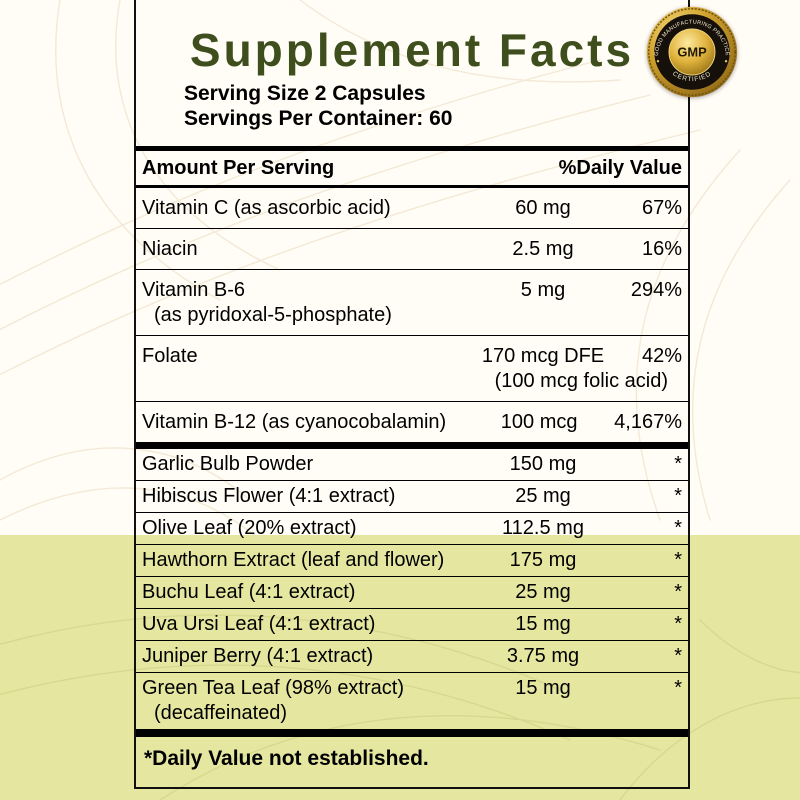 Image resolution: width=800 pixels, height=800 pixels. What do you see at coordinates (412, 148) in the screenshot?
I see `divider-top-thick` at bounding box center [412, 148].